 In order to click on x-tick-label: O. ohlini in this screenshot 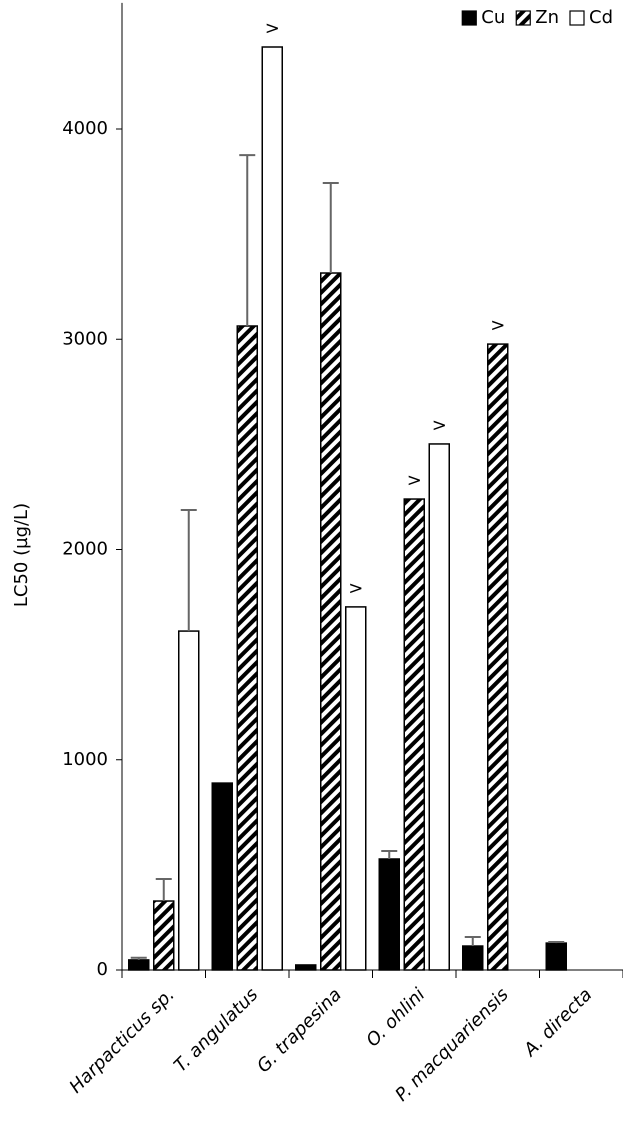, I will do `click(395, 1017)`.